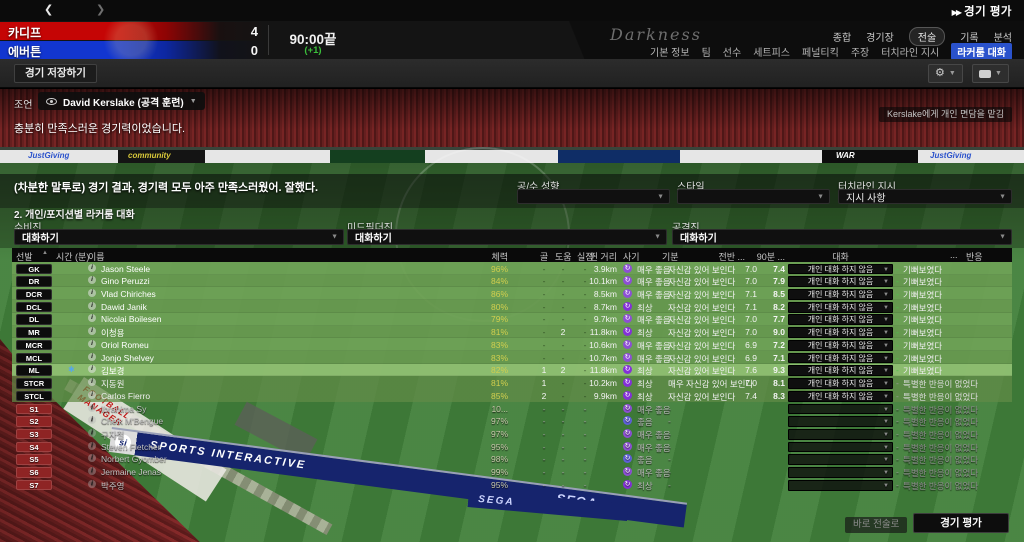 The image size is (1024, 542). Describe the element at coordinates (840, 257) in the screenshot. I see `col-talk: 대화` at that location.